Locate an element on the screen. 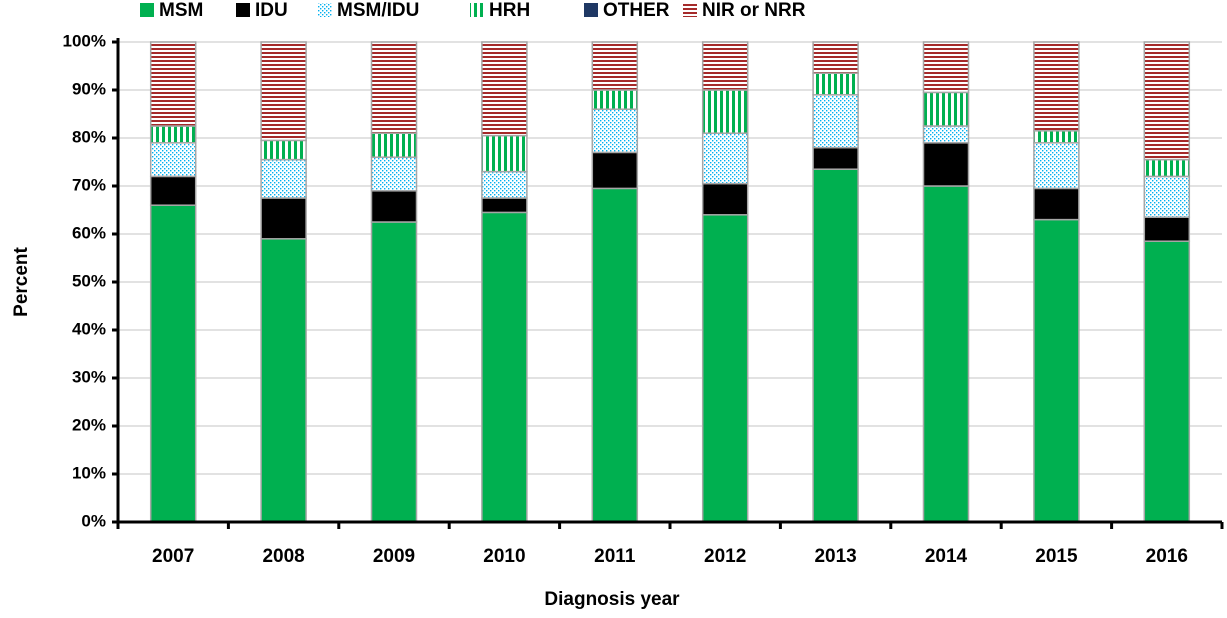 The width and height of the screenshot is (1227, 618). x-axis-title: Diagnosis year is located at coordinates (612, 599).